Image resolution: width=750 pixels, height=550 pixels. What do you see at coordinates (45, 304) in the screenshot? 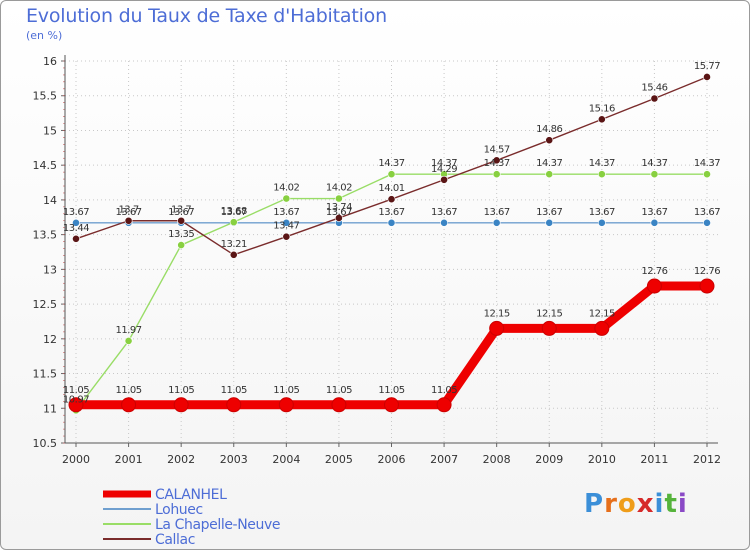
I see `y-tick-label: 12.5` at bounding box center [45, 304].